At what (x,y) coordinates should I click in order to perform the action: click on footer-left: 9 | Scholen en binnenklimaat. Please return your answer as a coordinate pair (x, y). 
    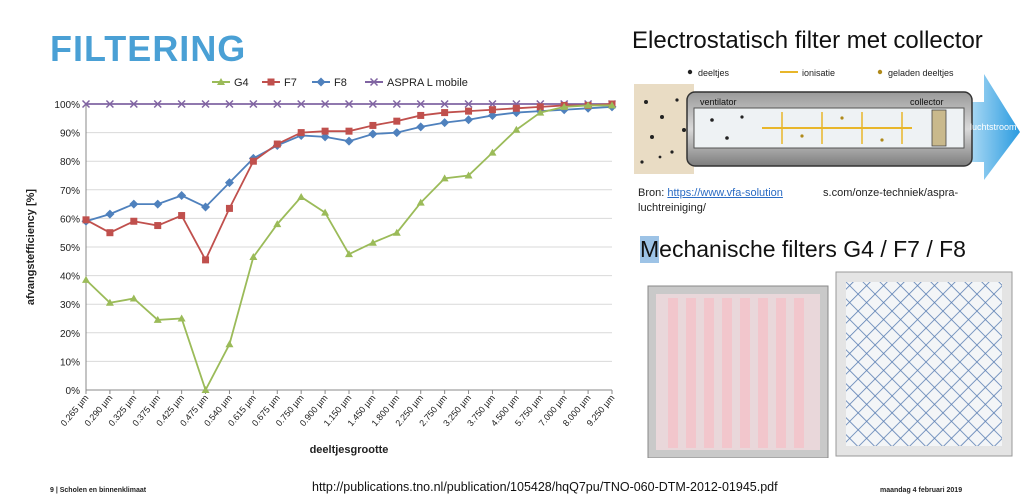
    Looking at the image, I should click on (98, 490).